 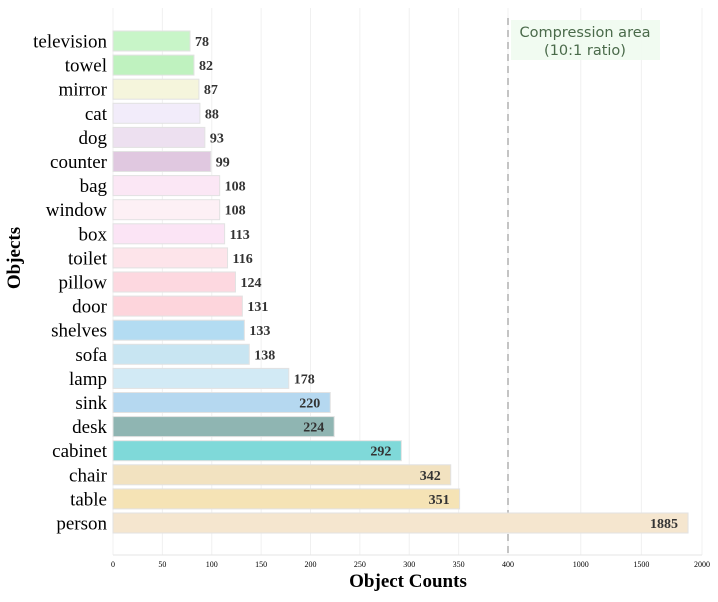 What do you see at coordinates (581, 564) in the screenshot?
I see `x-tick-label: 1000` at bounding box center [581, 564].